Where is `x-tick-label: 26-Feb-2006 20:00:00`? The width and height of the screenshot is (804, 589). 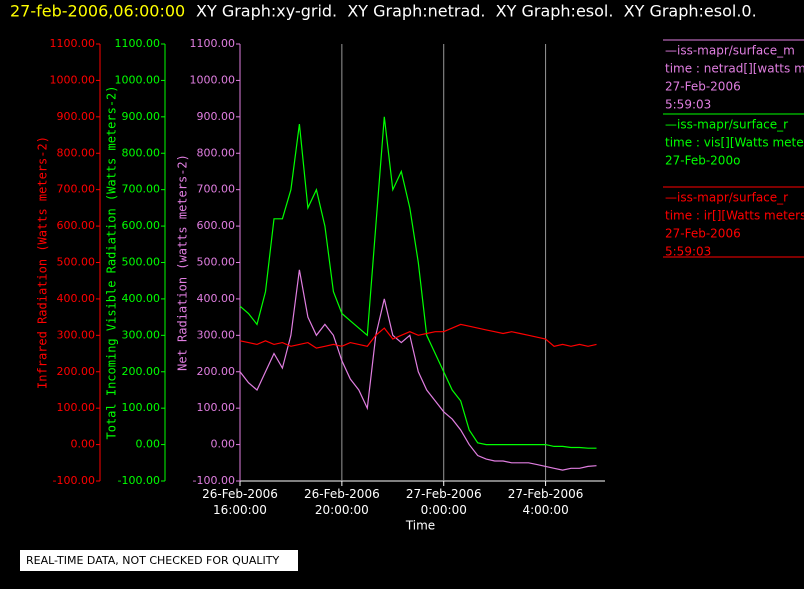
x-tick-label: 26-Feb-2006 20:00:00 is located at coordinates (342, 502).